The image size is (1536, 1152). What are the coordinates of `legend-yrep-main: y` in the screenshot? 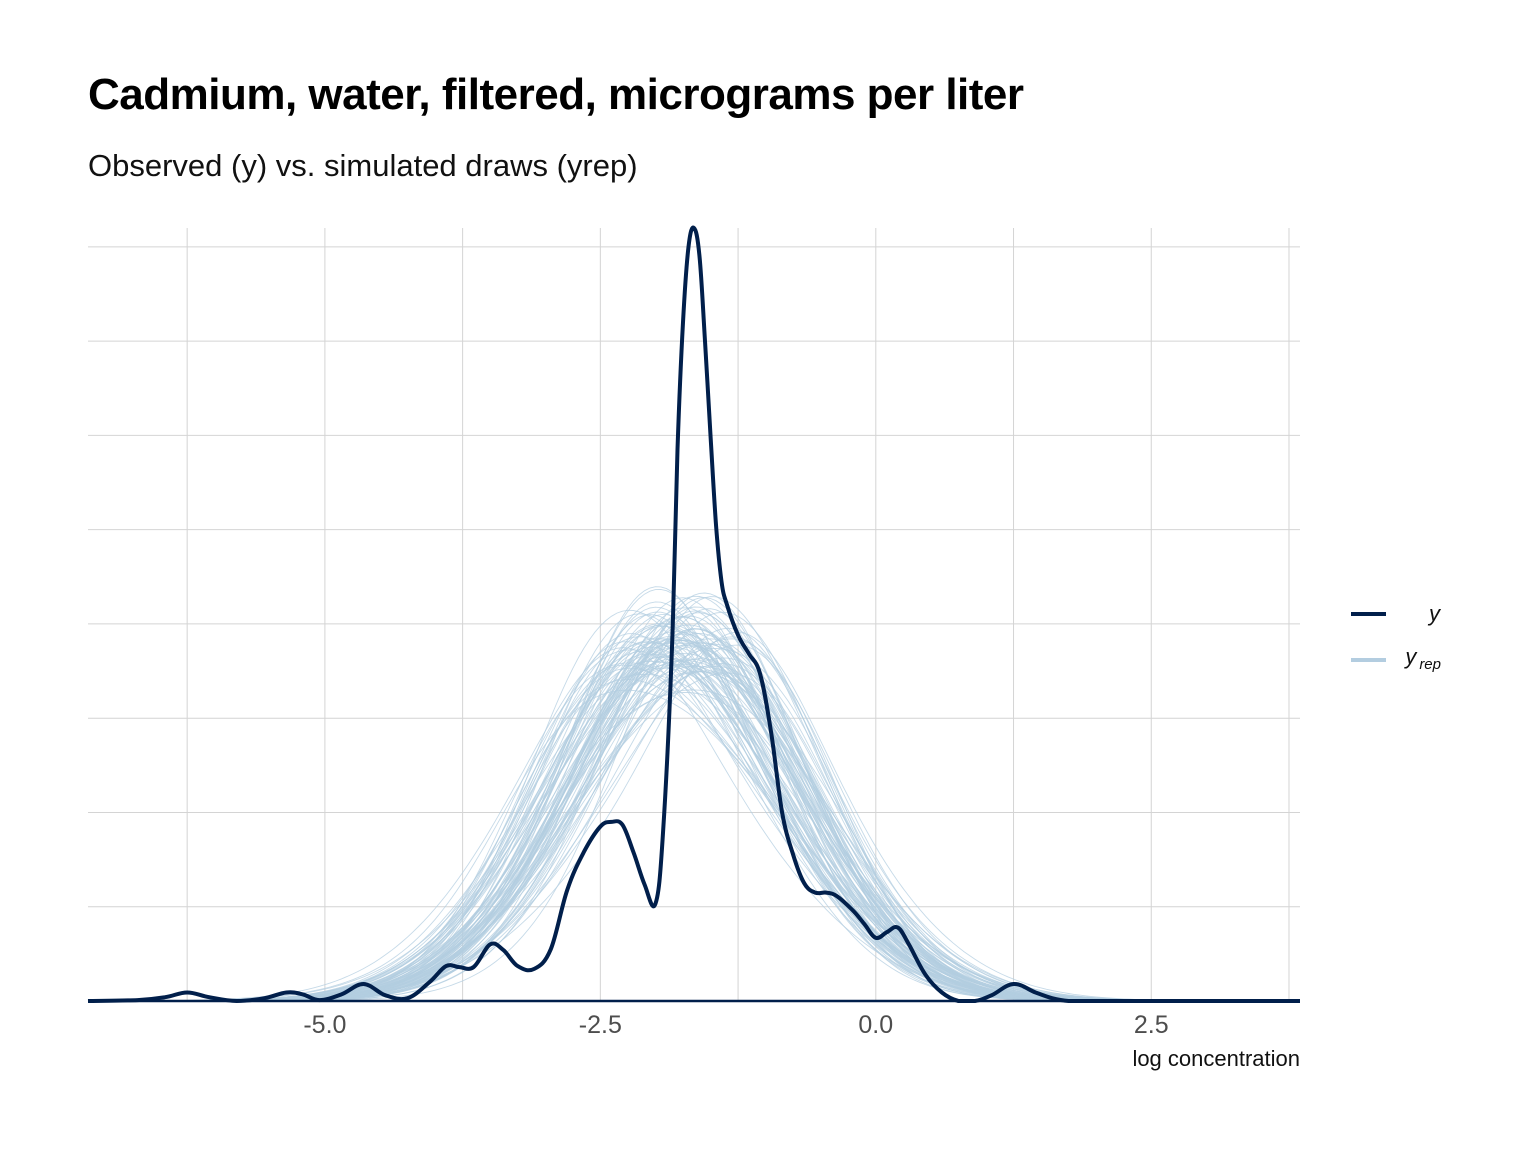 It's located at (1410, 656).